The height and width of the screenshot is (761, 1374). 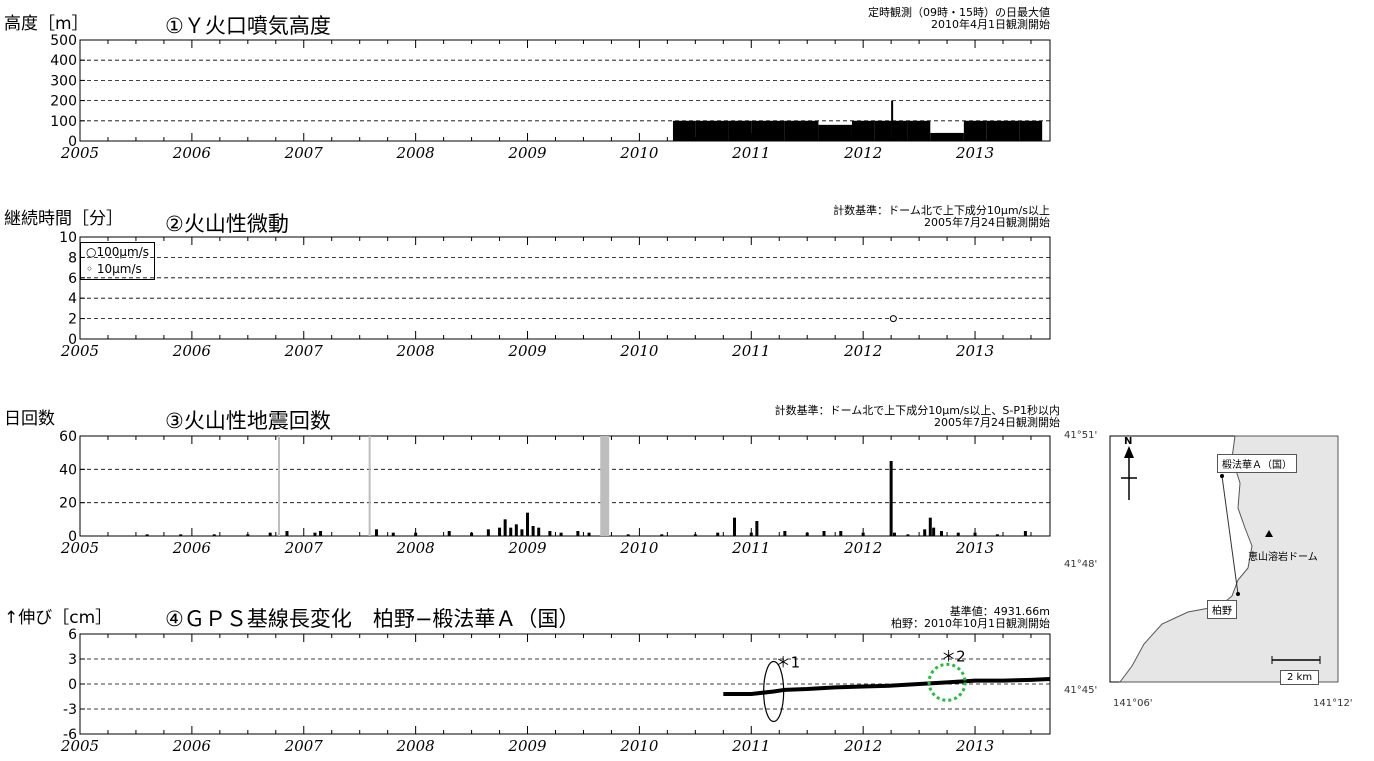 I want to click on baseline-line, so click(x=1230, y=535).